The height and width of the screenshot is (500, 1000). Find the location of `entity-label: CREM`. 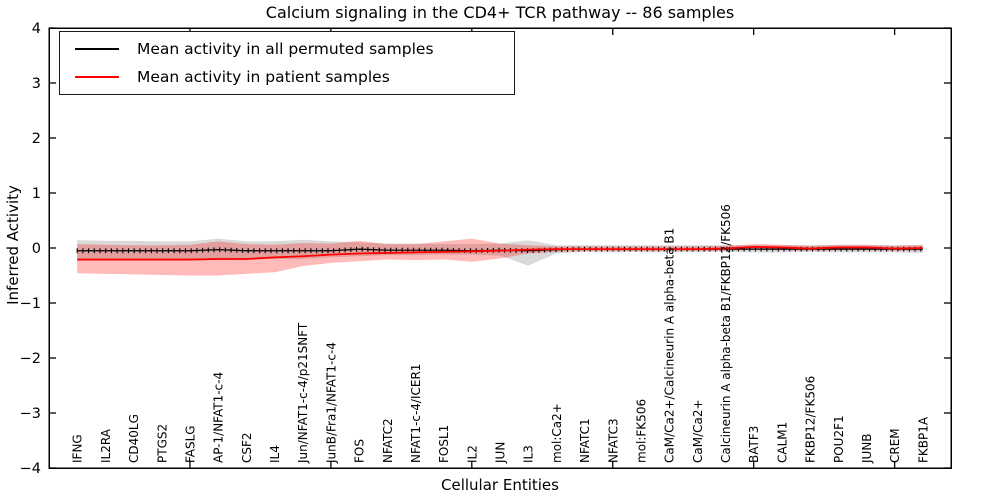

entity-label: CREM is located at coordinates (895, 445).